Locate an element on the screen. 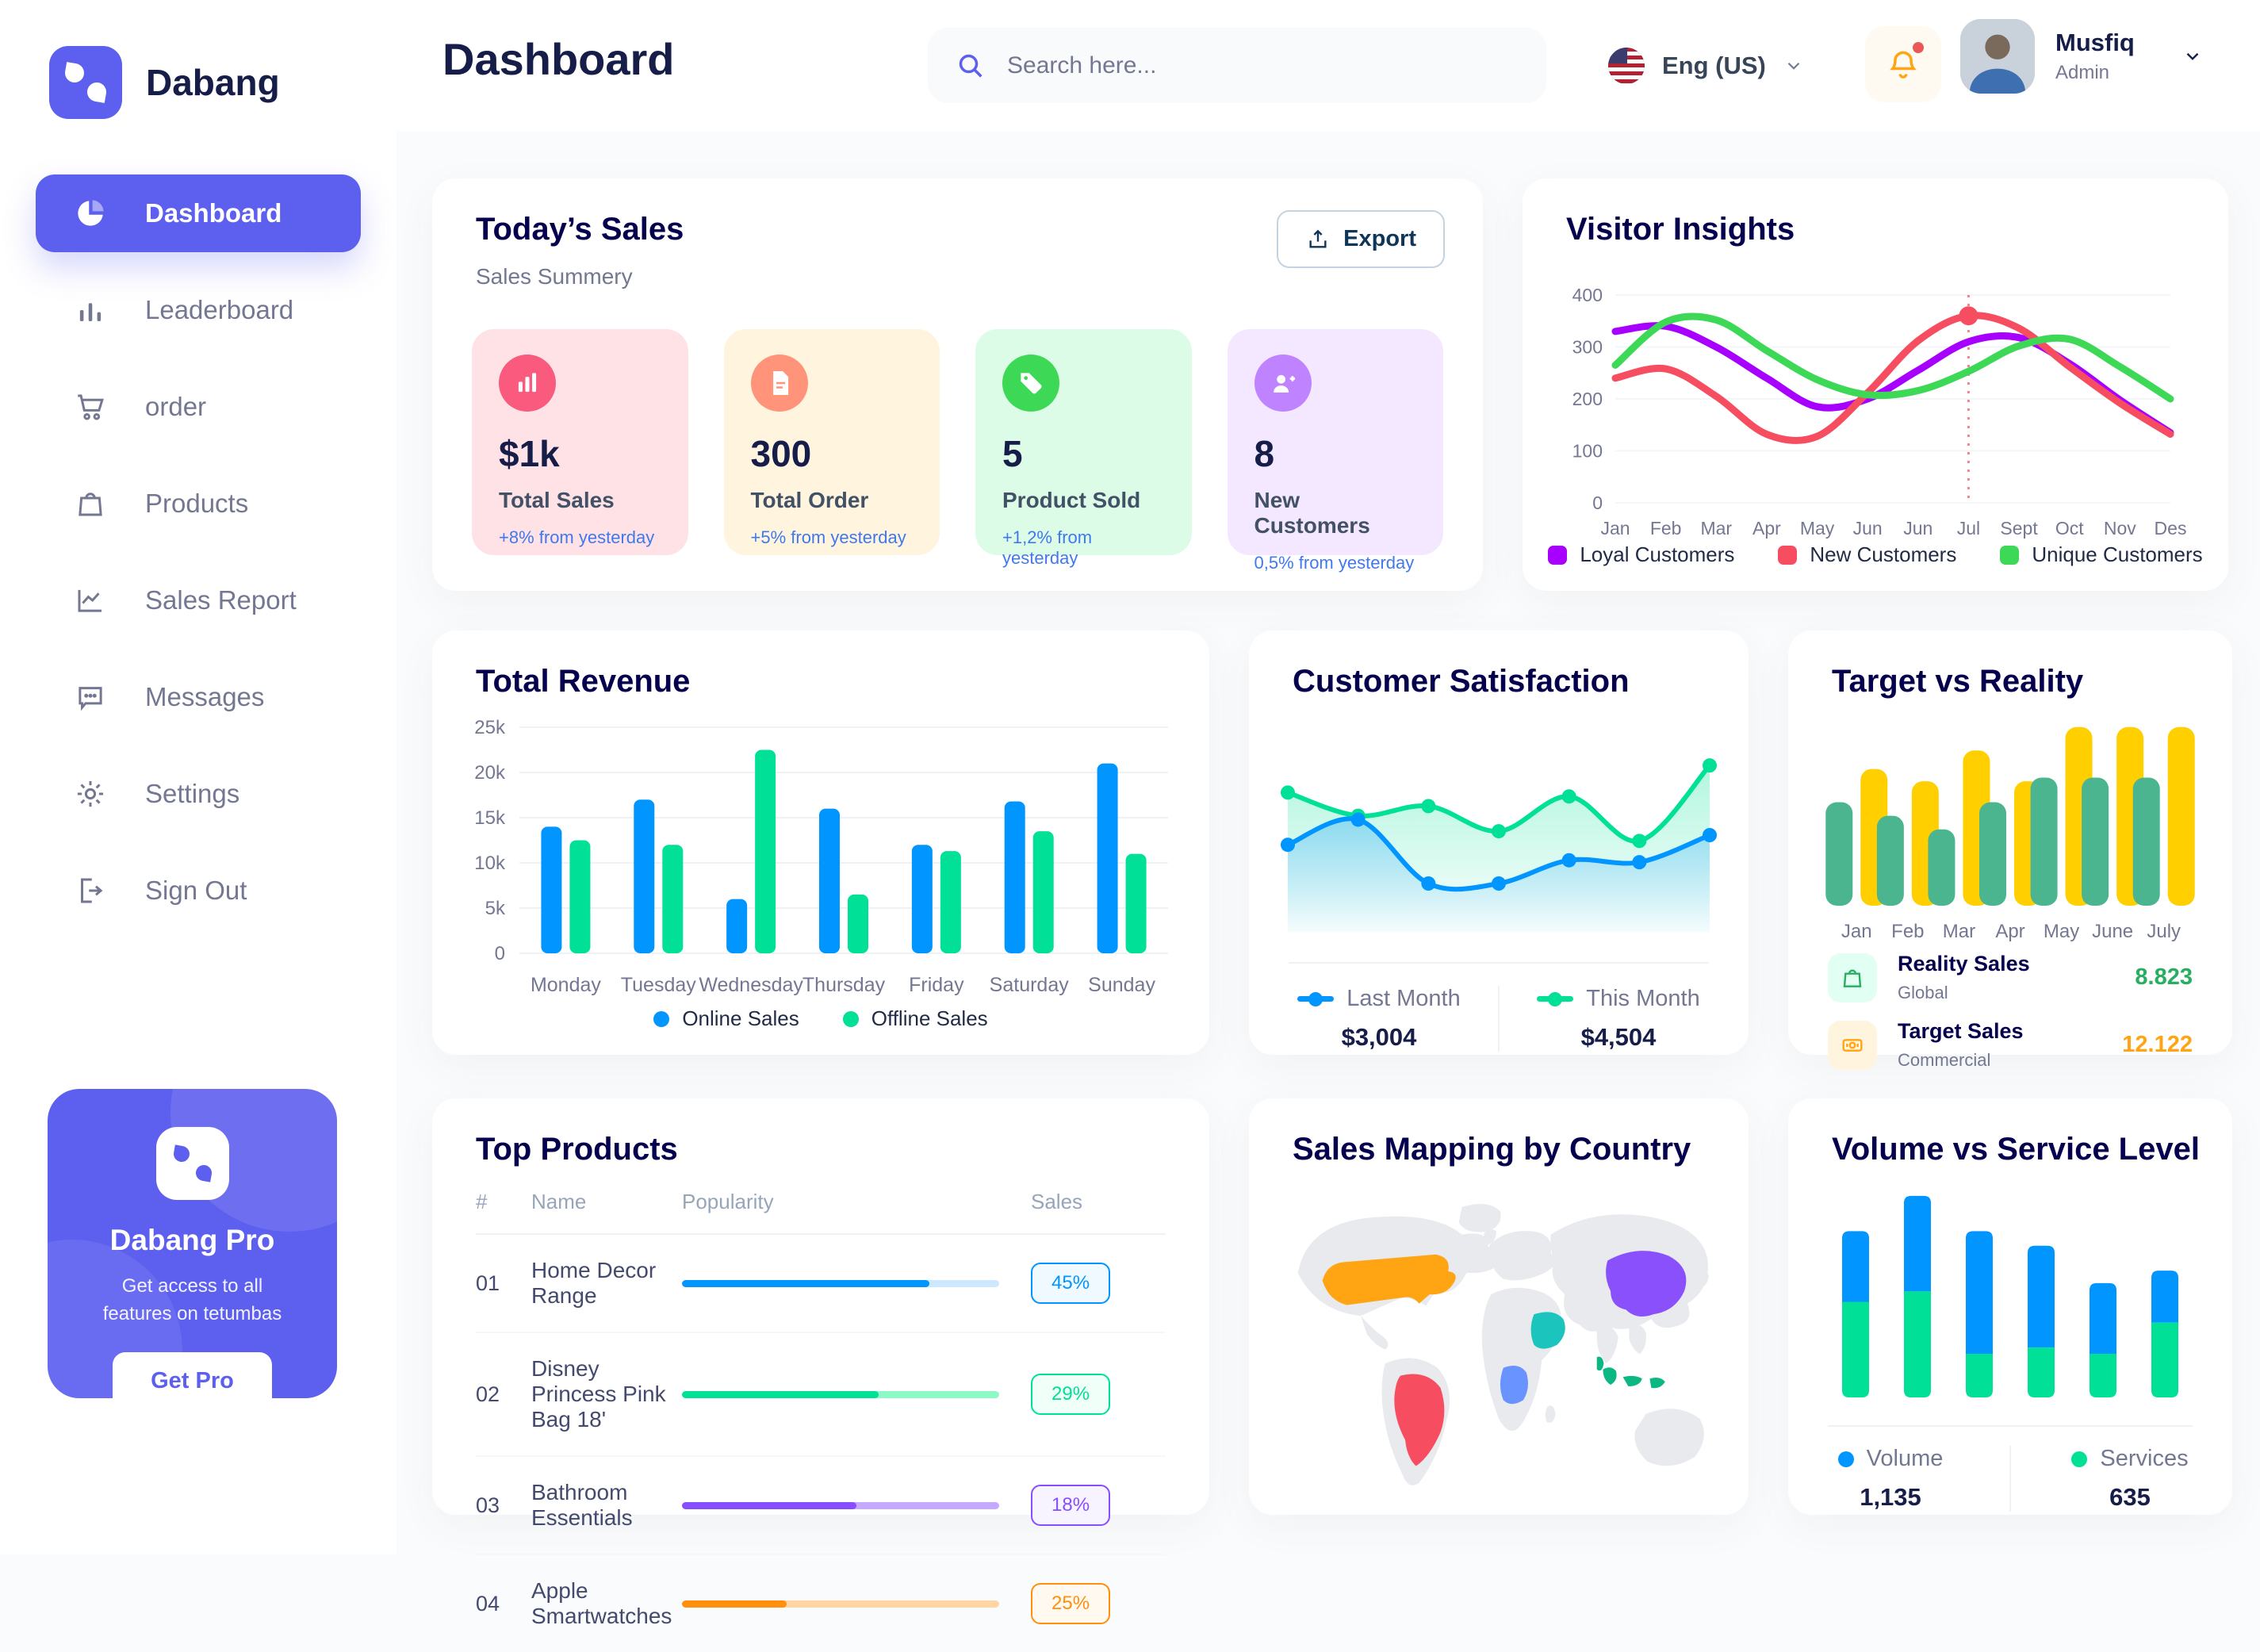 This screenshot has height=1652, width=2260. col-name: Name is located at coordinates (559, 1201).